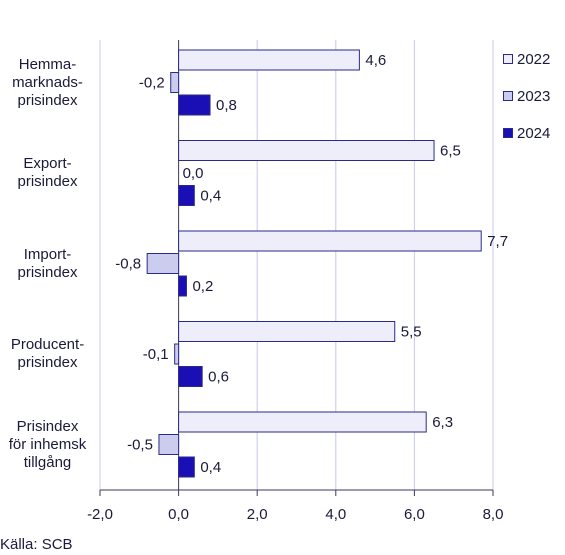 The height and width of the screenshot is (555, 565). What do you see at coordinates (218, 377) in the screenshot?
I see `data-label-2024: 0,6` at bounding box center [218, 377].